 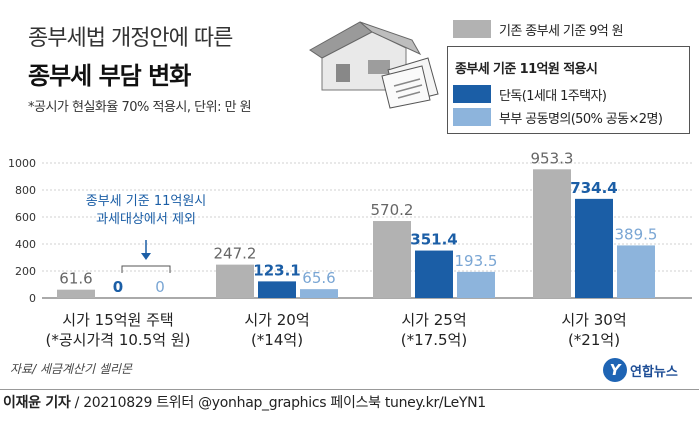 What do you see at coordinates (553, 96) in the screenshot?
I see `legend-label-single: 단독(1세대 1주택자)` at bounding box center [553, 96].